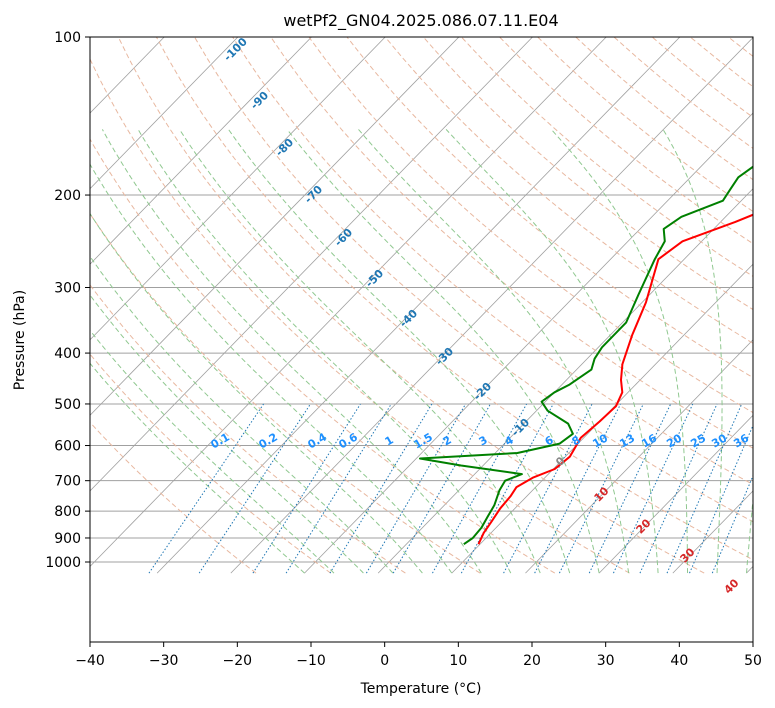 The width and height of the screenshot is (775, 708). What do you see at coordinates (674, 440) in the screenshot?
I see `mixing-ratio-label: 20` at bounding box center [674, 440].